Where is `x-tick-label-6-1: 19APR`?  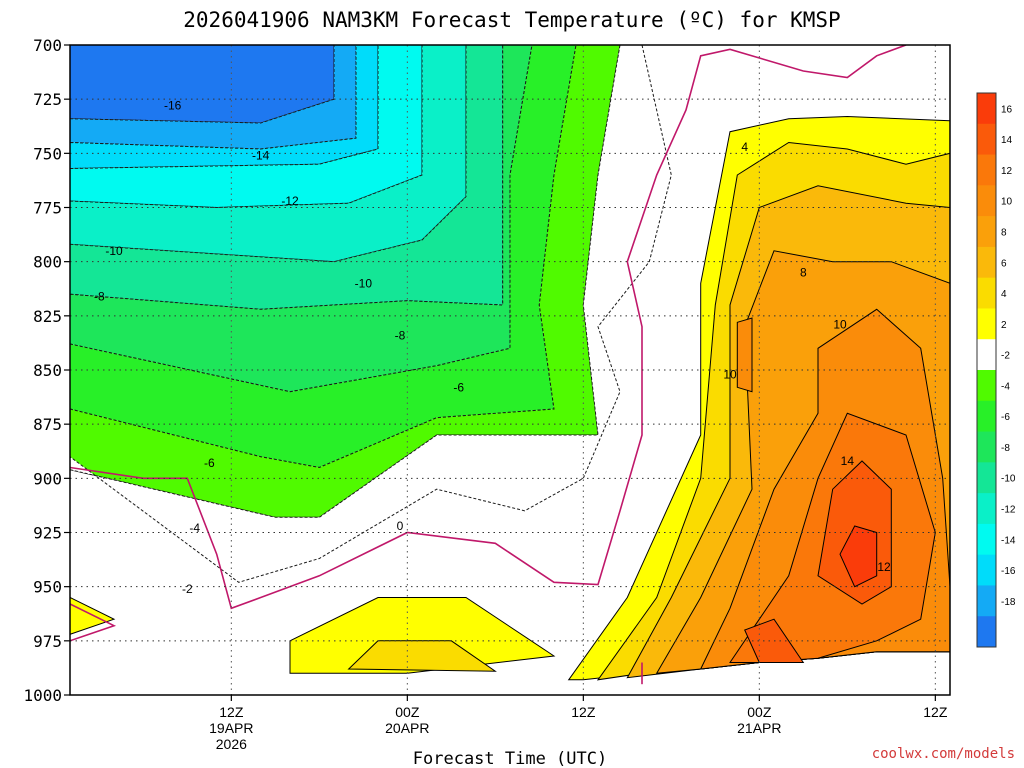 x-tick-label-6-1: 19APR is located at coordinates (231, 728).